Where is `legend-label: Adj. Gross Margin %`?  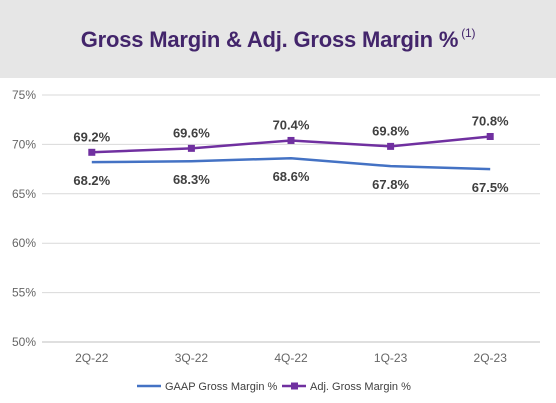 legend-label: Adj. Gross Margin % is located at coordinates (360, 387).